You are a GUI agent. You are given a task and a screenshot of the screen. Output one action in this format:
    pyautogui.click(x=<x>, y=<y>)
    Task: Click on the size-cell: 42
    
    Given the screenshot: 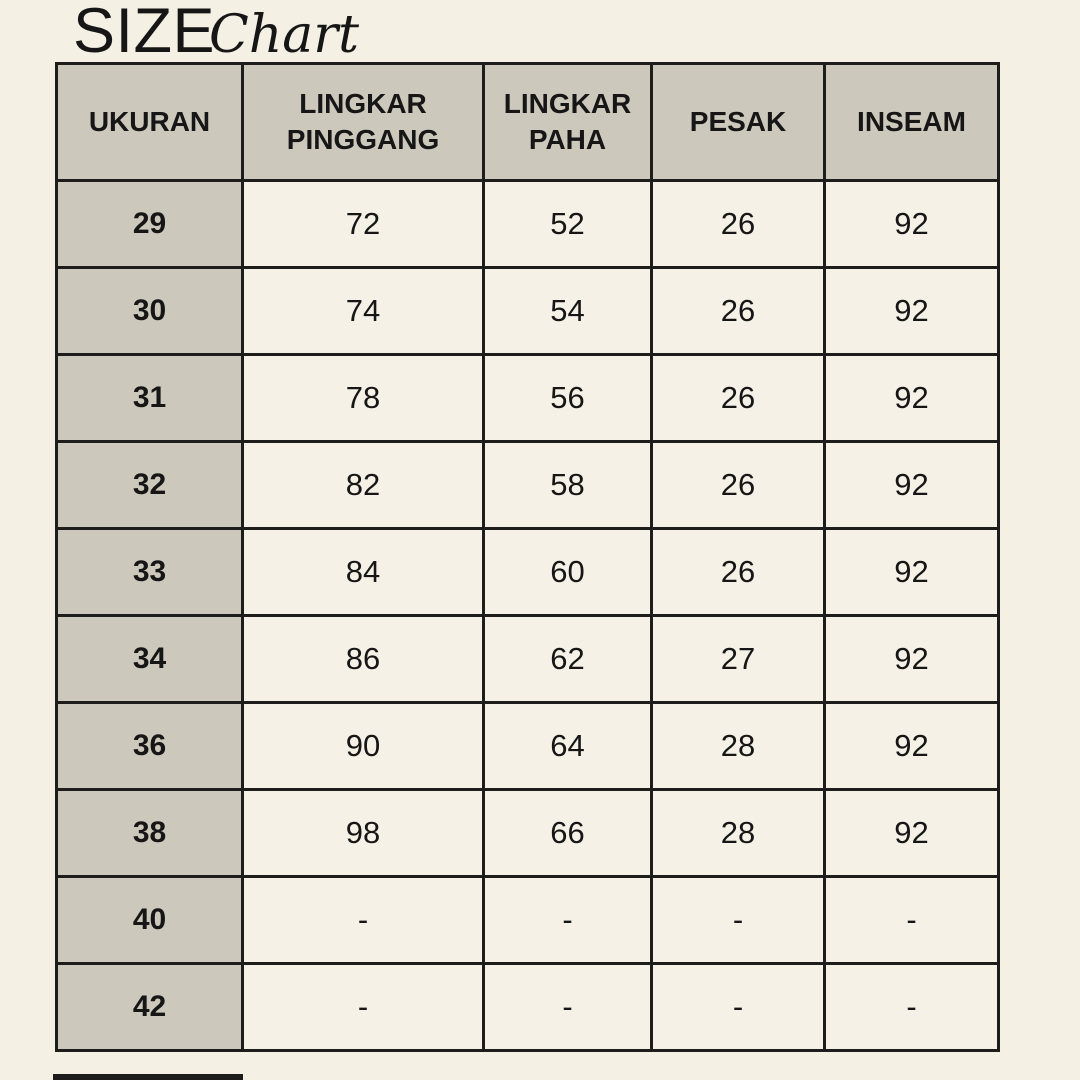 What is the action you would take?
    pyautogui.click(x=149, y=1007)
    